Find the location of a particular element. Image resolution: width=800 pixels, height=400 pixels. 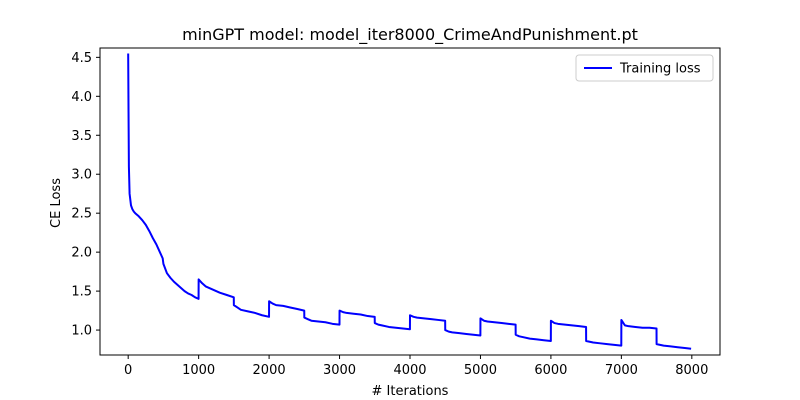

y-tick-label: 3.5 is located at coordinates (81, 136).